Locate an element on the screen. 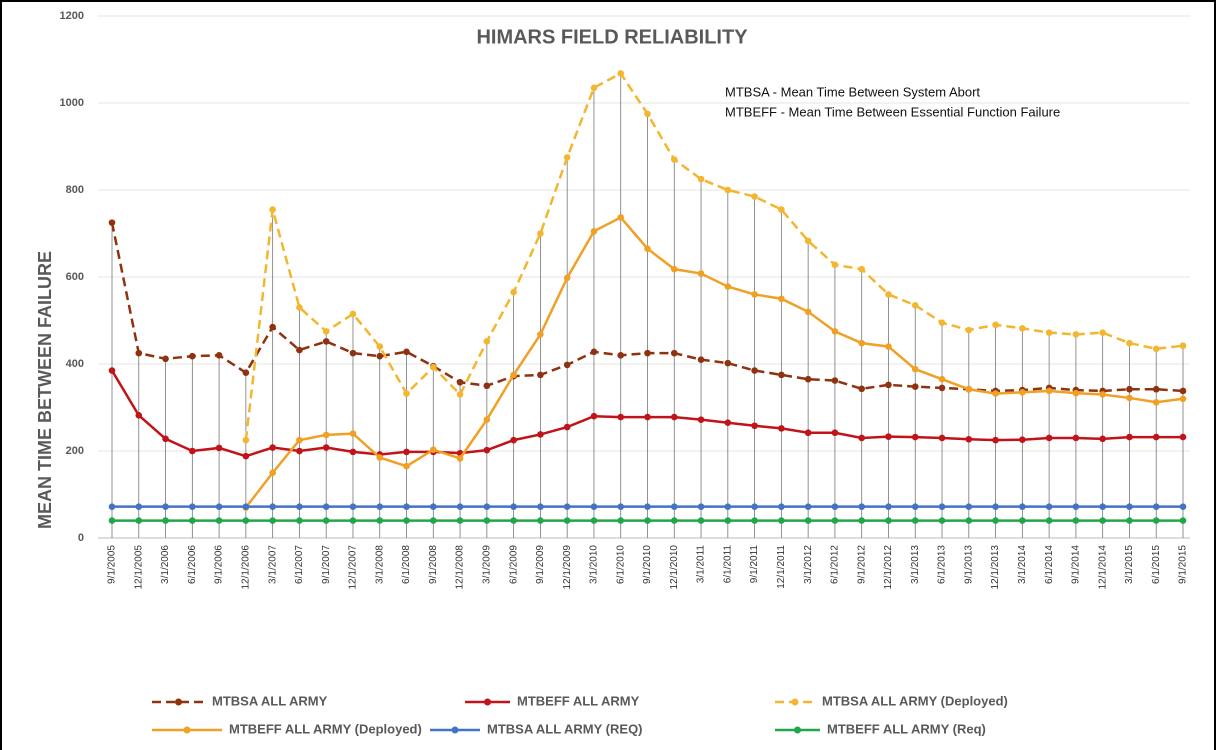  x-tick-label: 3/1/2012 is located at coordinates (808, 564).